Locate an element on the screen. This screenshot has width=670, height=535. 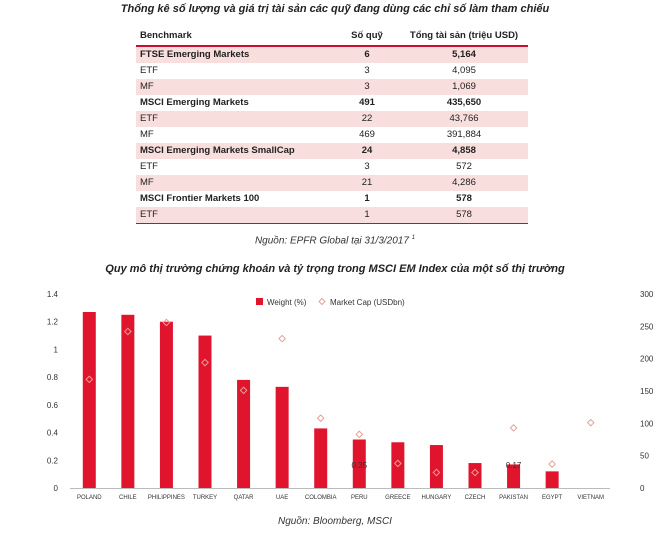
category-label: EGYPT is located at coordinates (552, 498).